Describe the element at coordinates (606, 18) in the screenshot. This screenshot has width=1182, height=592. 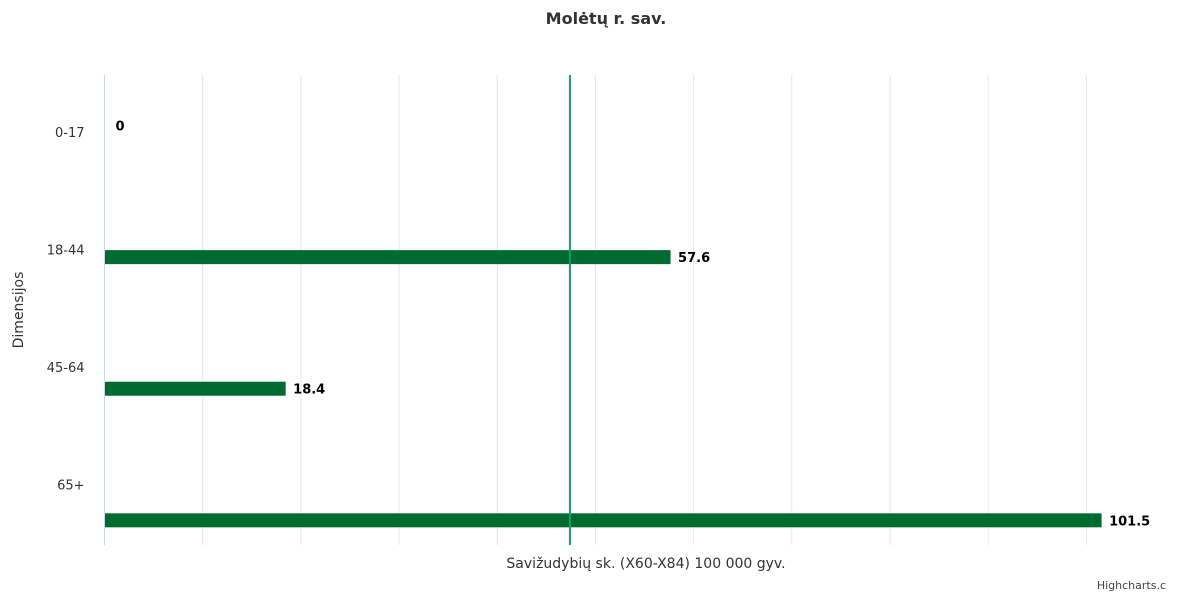
I see `chart-title: Molėtų r. sav.` at that location.